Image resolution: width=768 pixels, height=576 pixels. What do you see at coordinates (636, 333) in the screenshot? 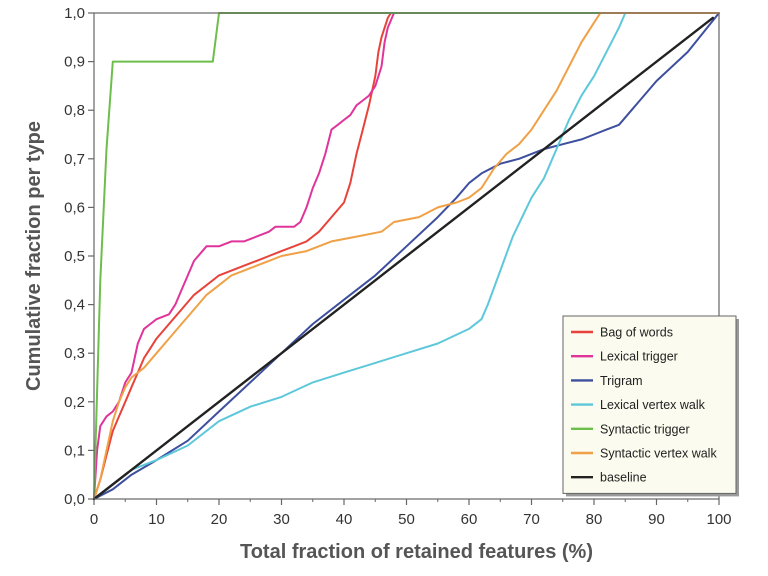
I see `legend-label: Bag of words` at bounding box center [636, 333].